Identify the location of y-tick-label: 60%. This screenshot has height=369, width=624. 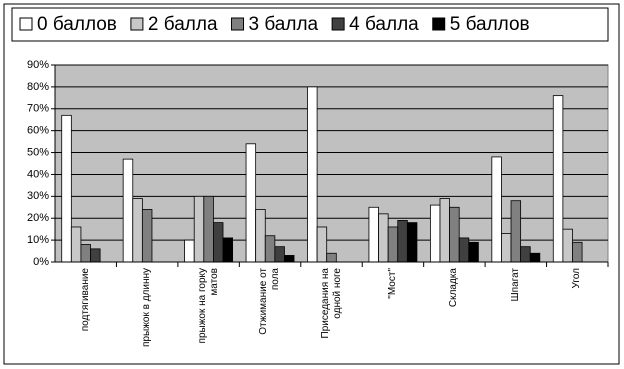
(38, 131).